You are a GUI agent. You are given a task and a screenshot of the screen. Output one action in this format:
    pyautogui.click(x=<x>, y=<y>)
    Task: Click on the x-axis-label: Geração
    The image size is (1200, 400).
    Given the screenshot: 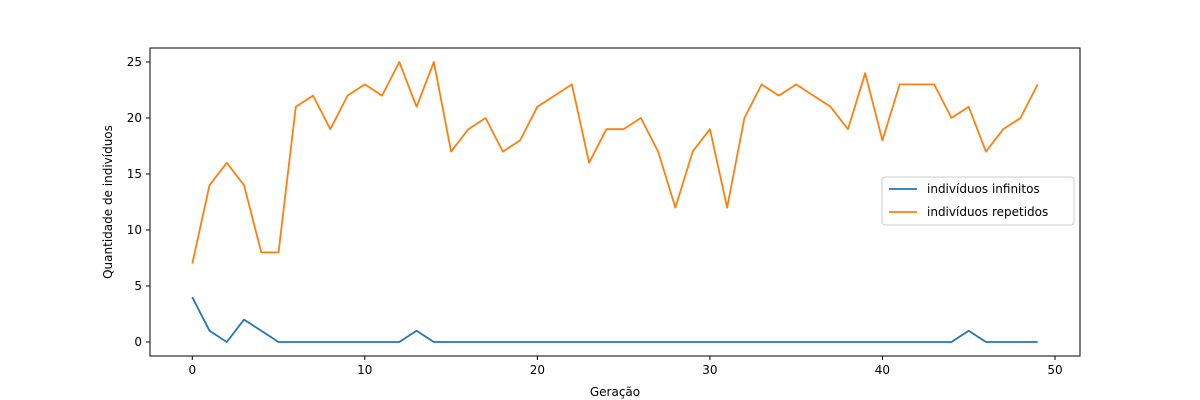 What is the action you would take?
    pyautogui.click(x=615, y=392)
    